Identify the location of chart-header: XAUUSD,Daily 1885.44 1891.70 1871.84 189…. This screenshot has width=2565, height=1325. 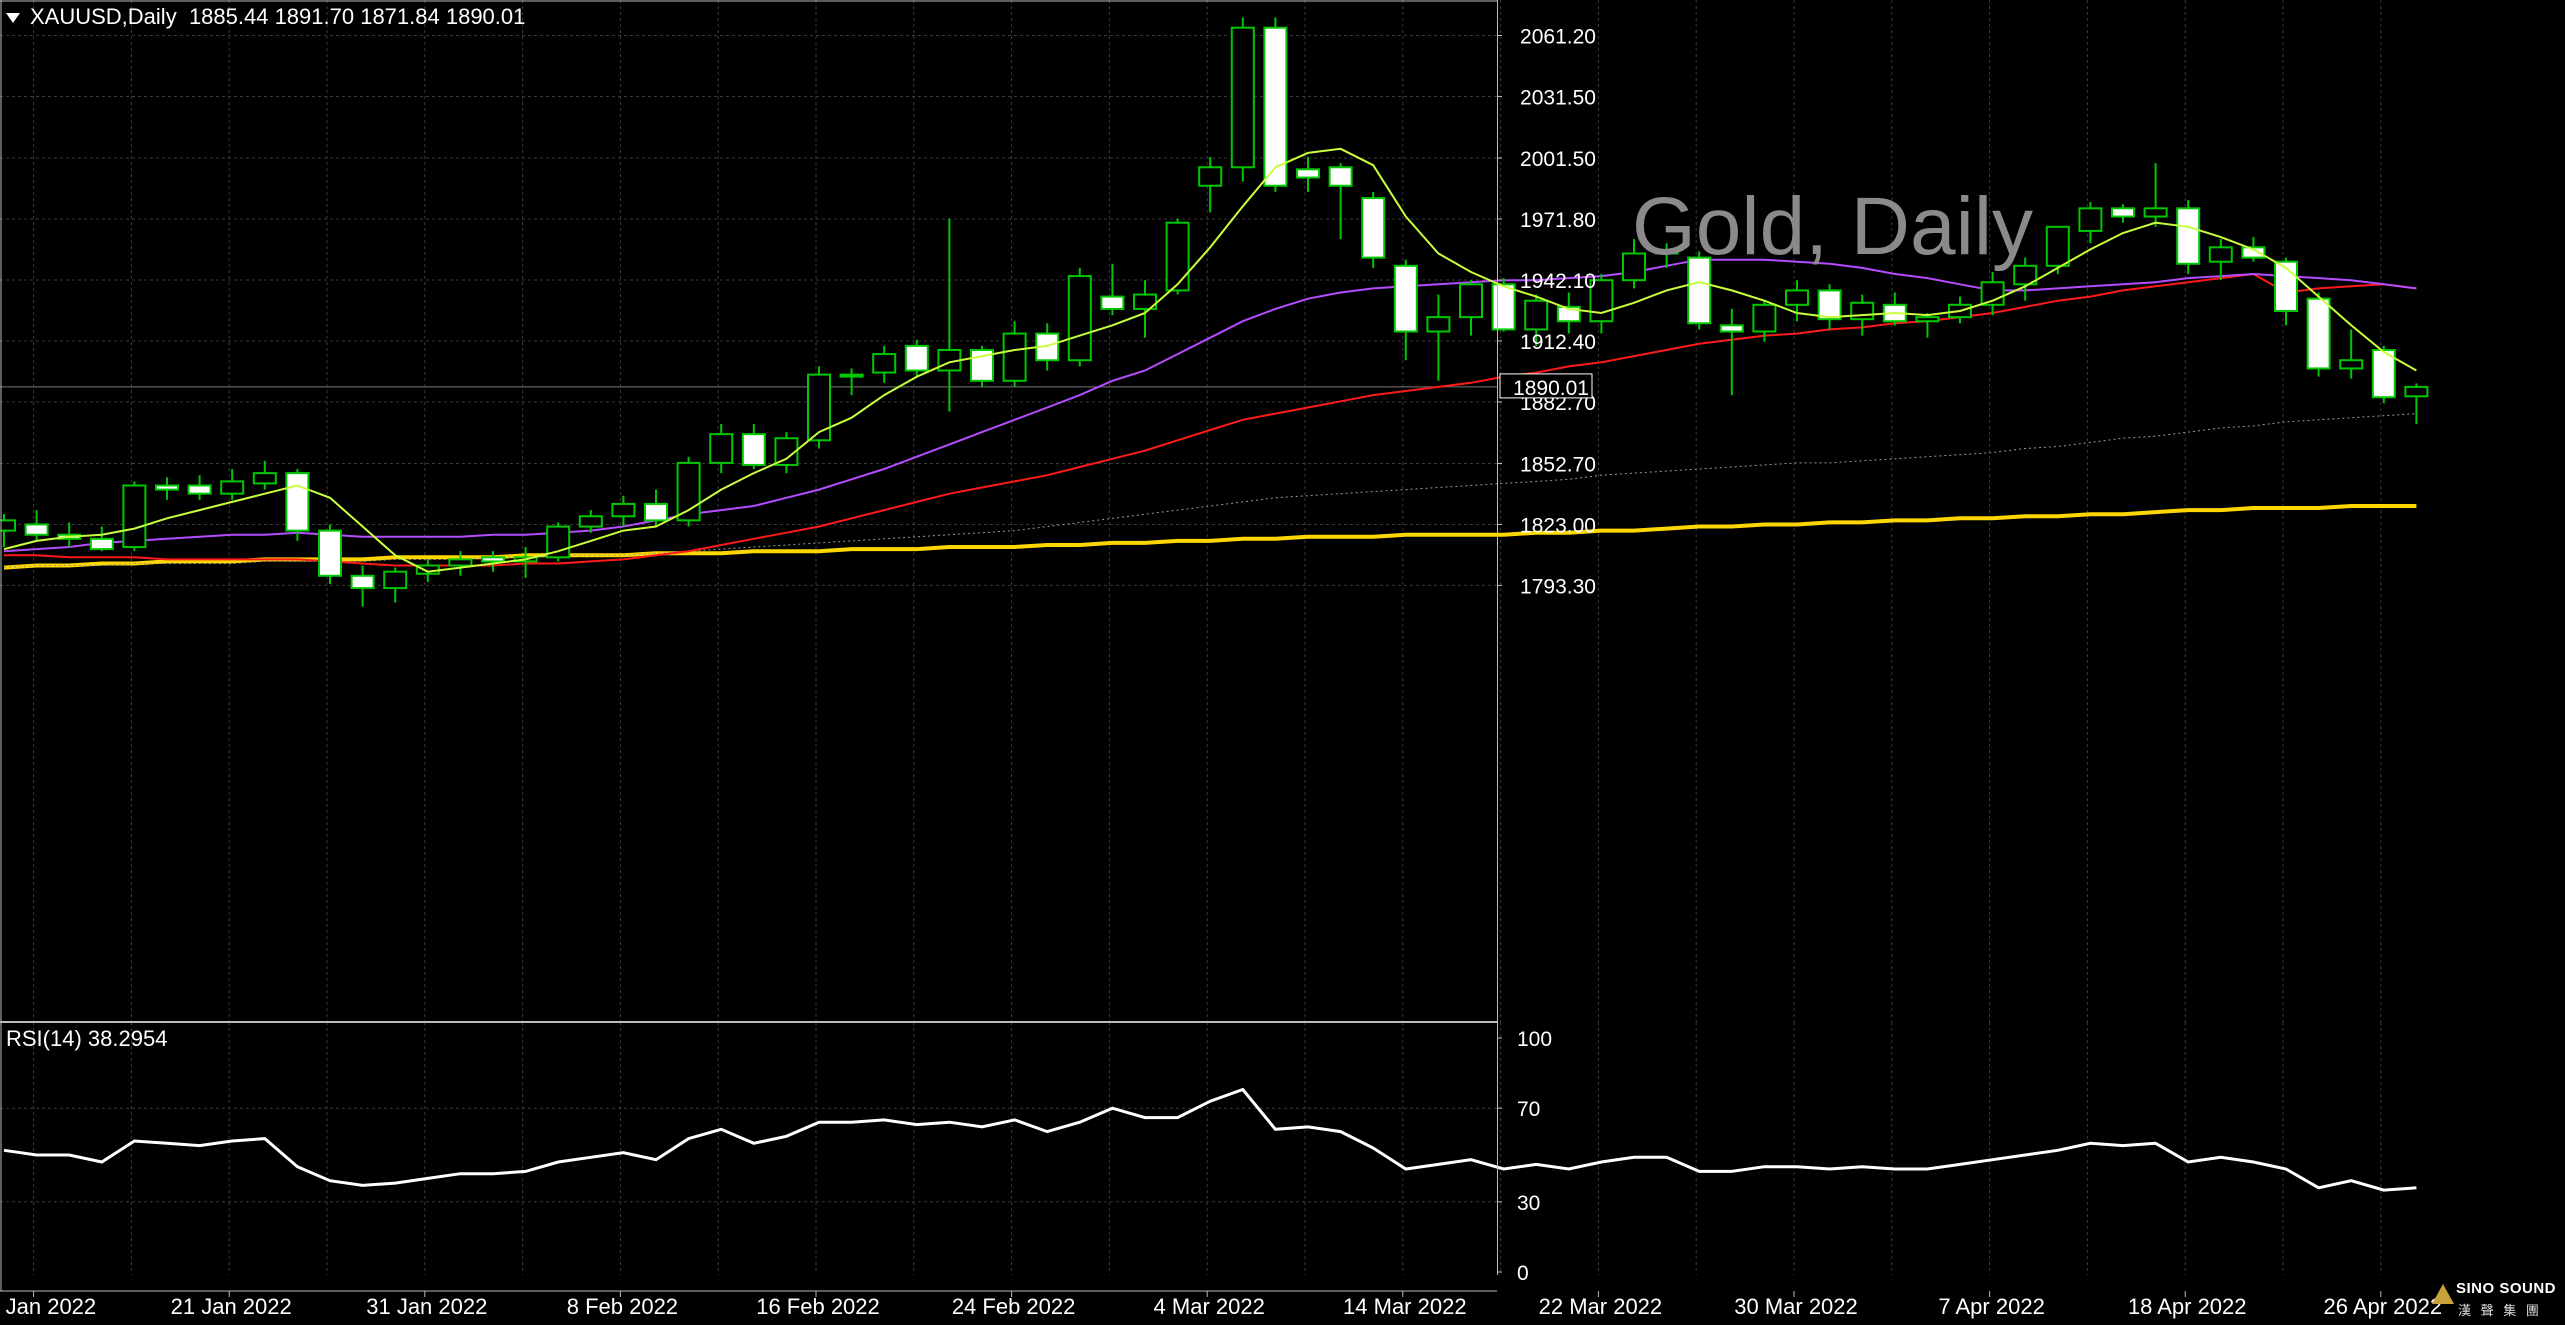
(265, 17).